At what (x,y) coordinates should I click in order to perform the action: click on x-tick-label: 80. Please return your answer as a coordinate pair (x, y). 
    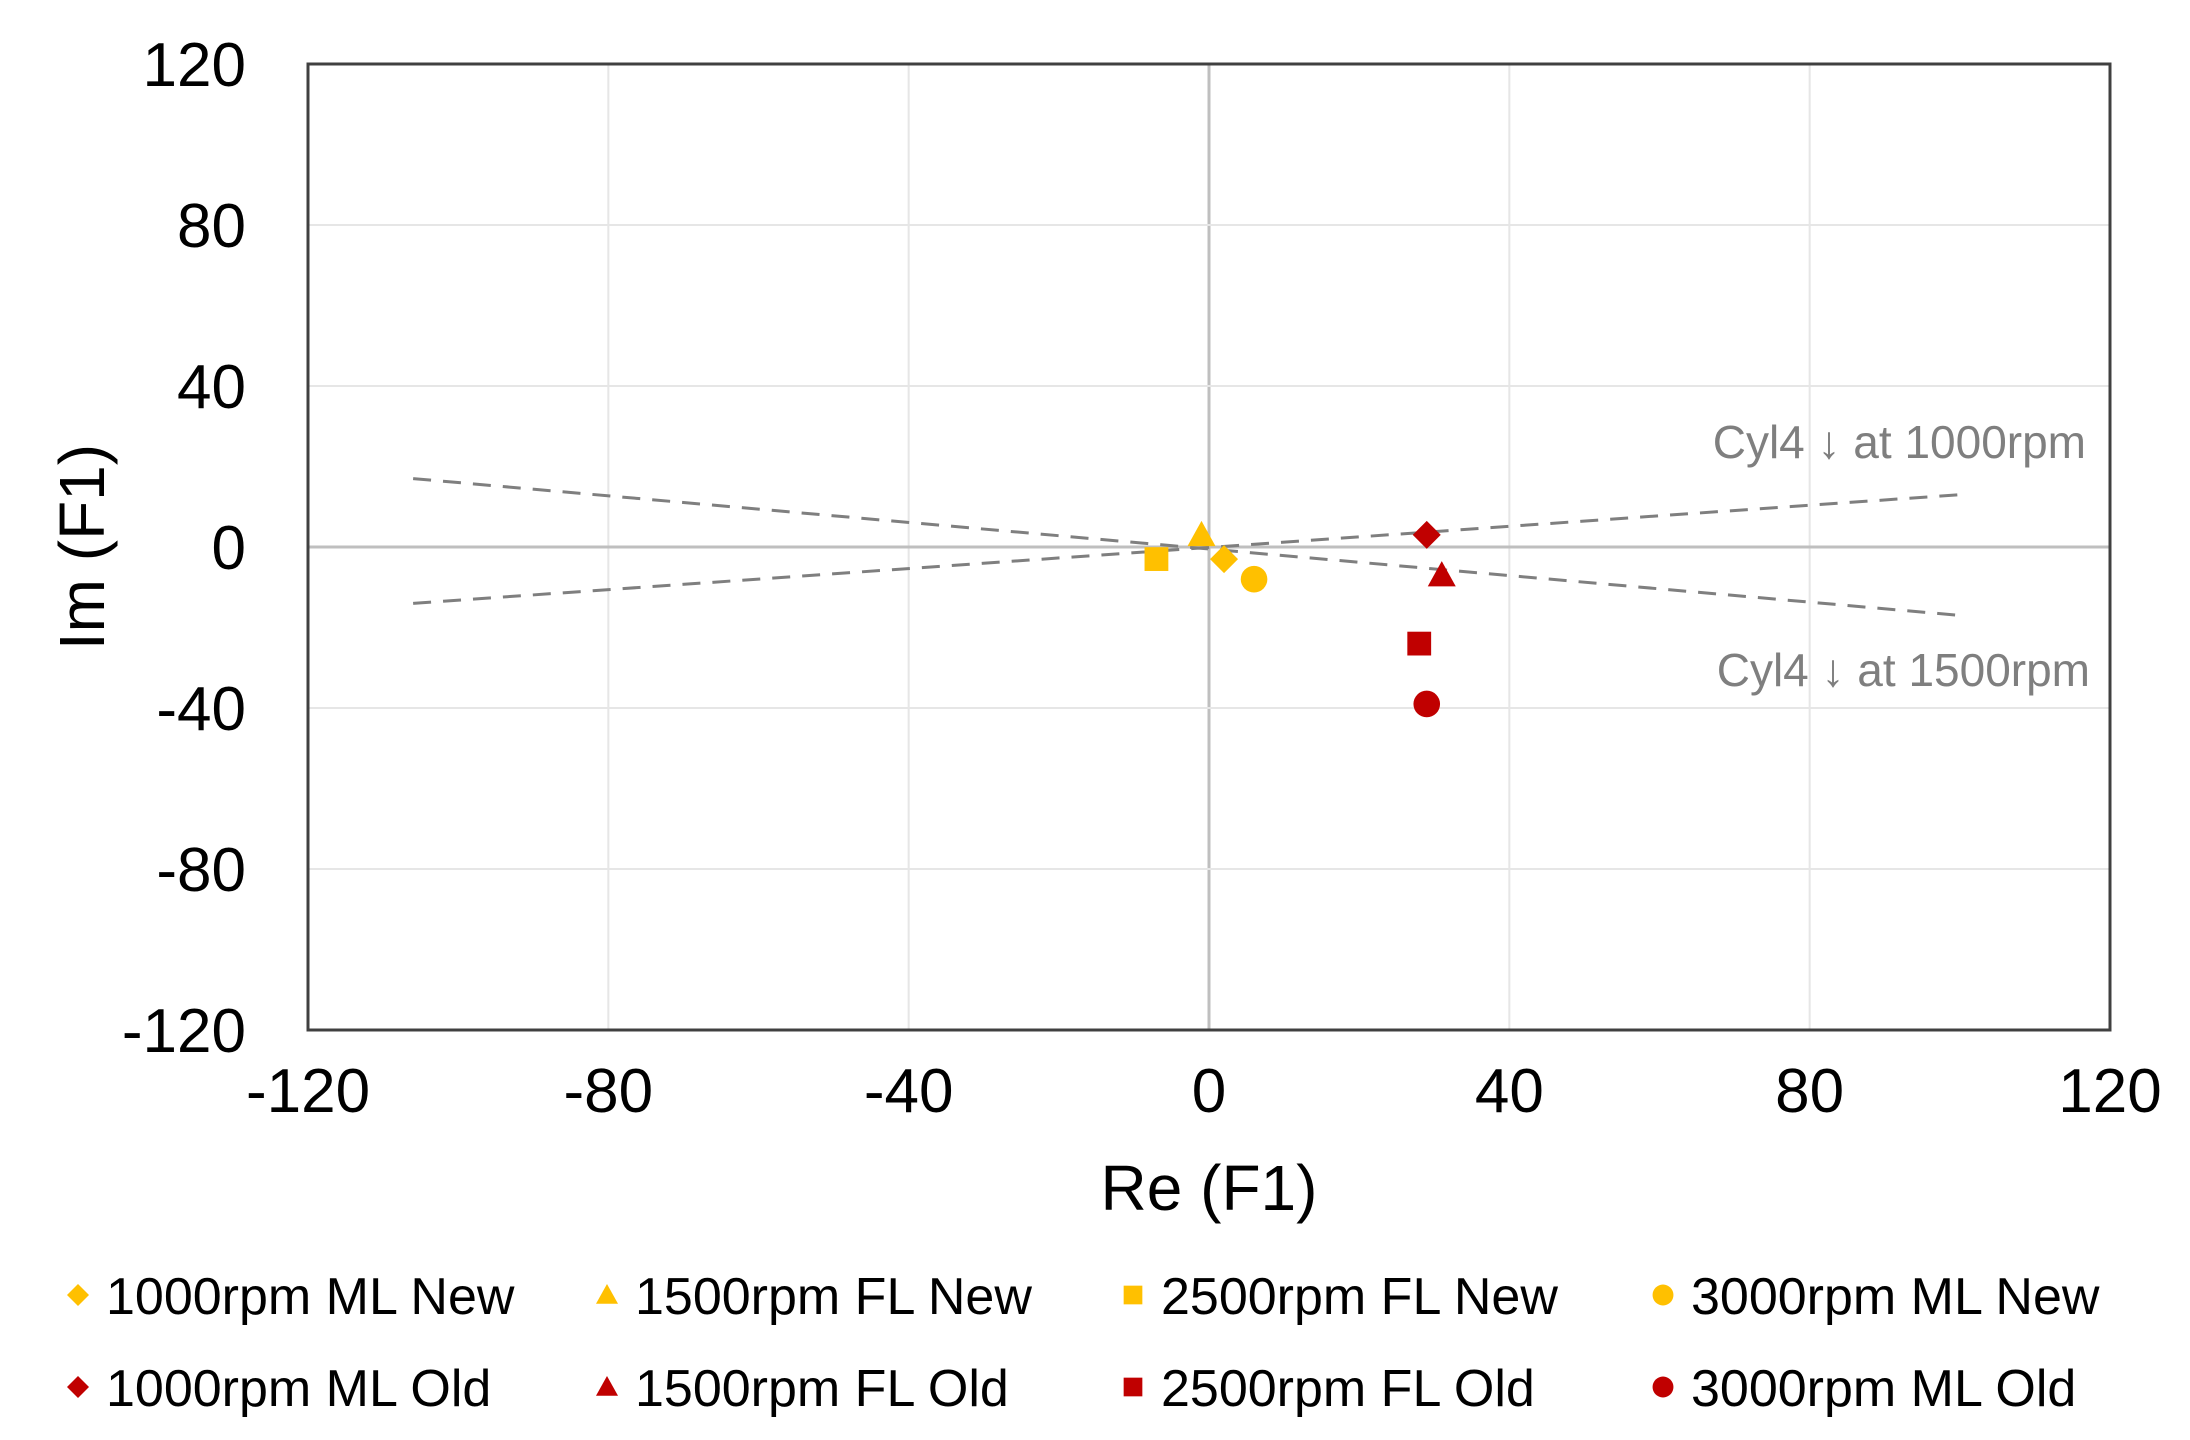
    Looking at the image, I should click on (1809, 1091).